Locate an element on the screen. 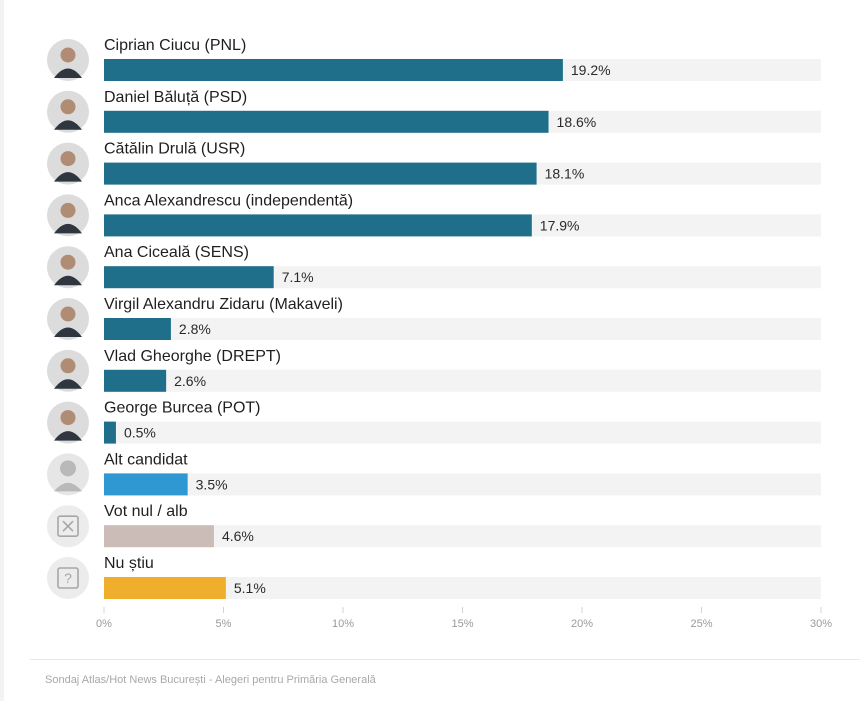  bar-row: Alt candidat 3.5% is located at coordinates (434, 473).